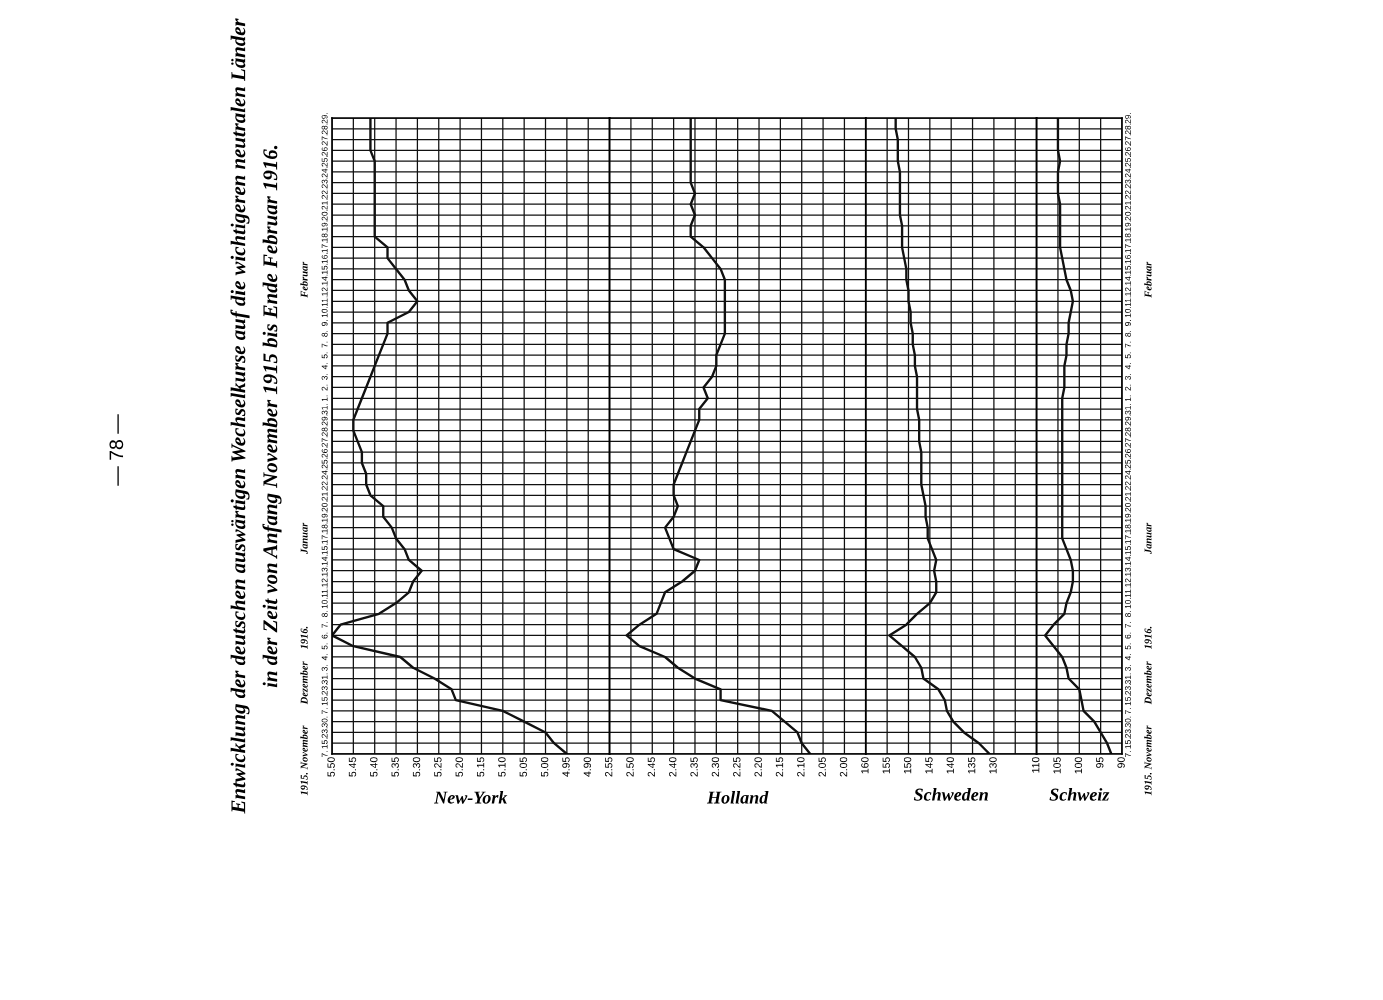 This screenshot has height=1000, width=1383. Describe the element at coordinates (324, 668) in the screenshot. I see `y-tick-label: 3.` at that location.